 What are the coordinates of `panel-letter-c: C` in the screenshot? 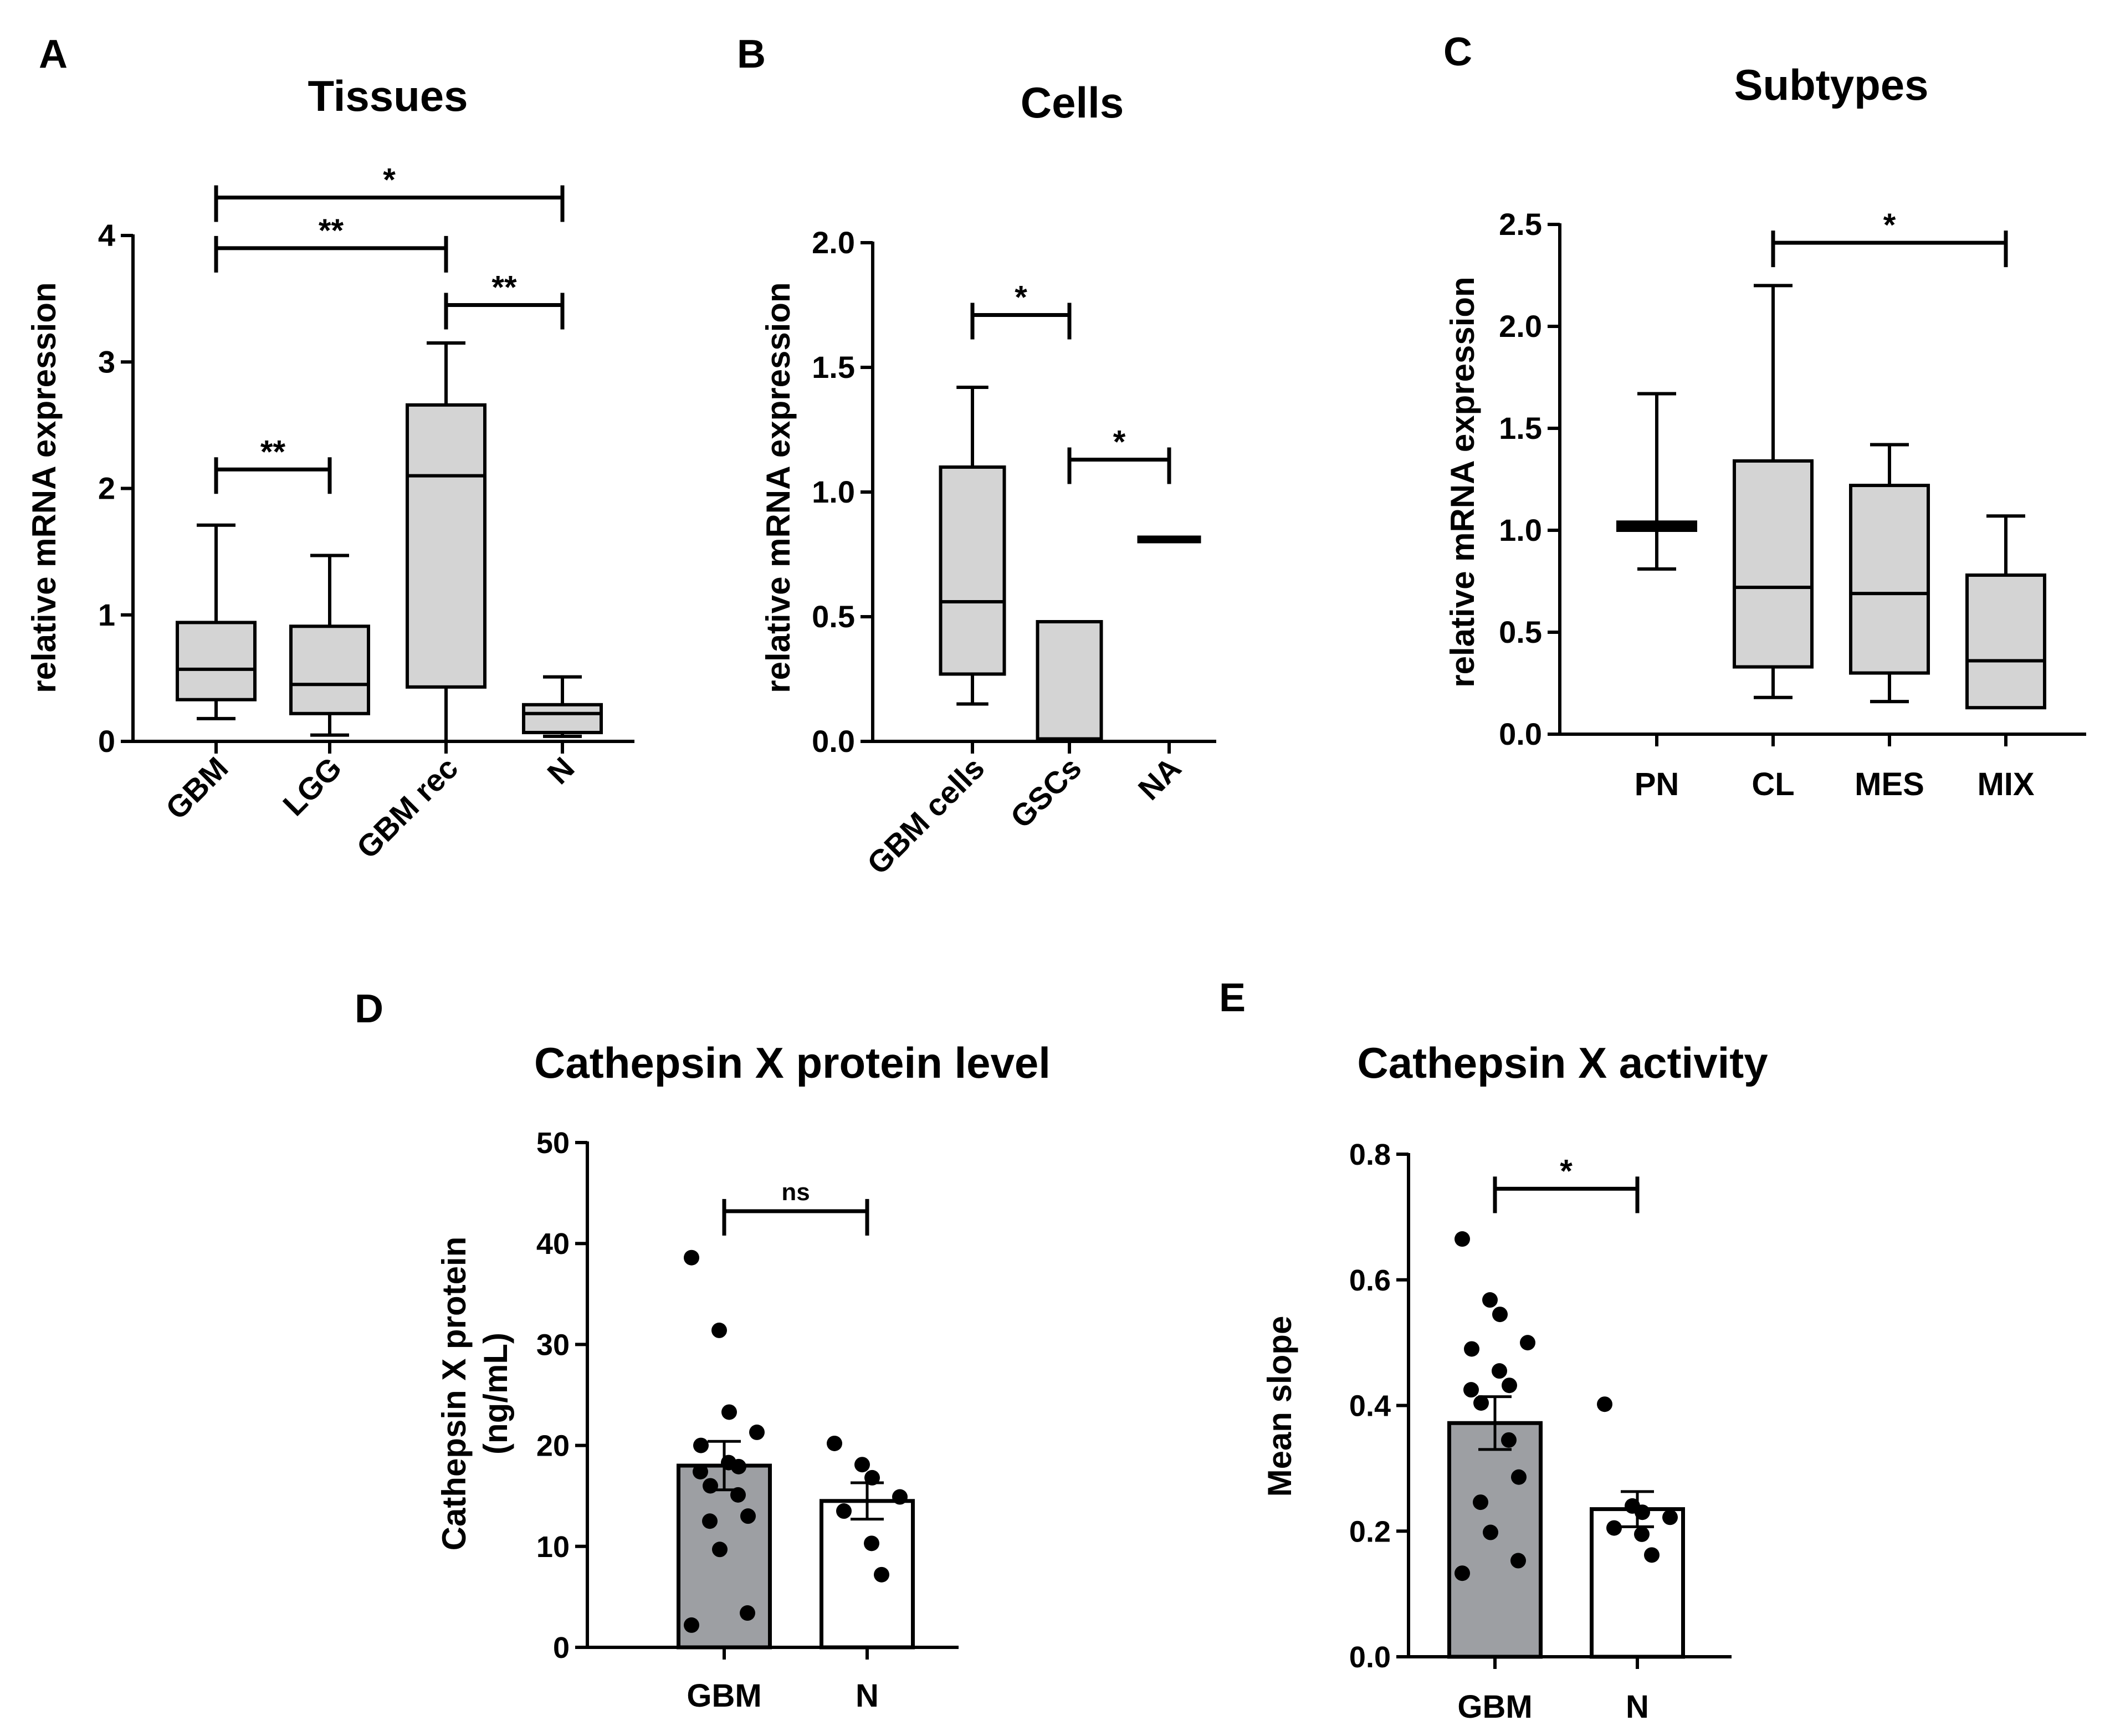 It's located at (1458, 52).